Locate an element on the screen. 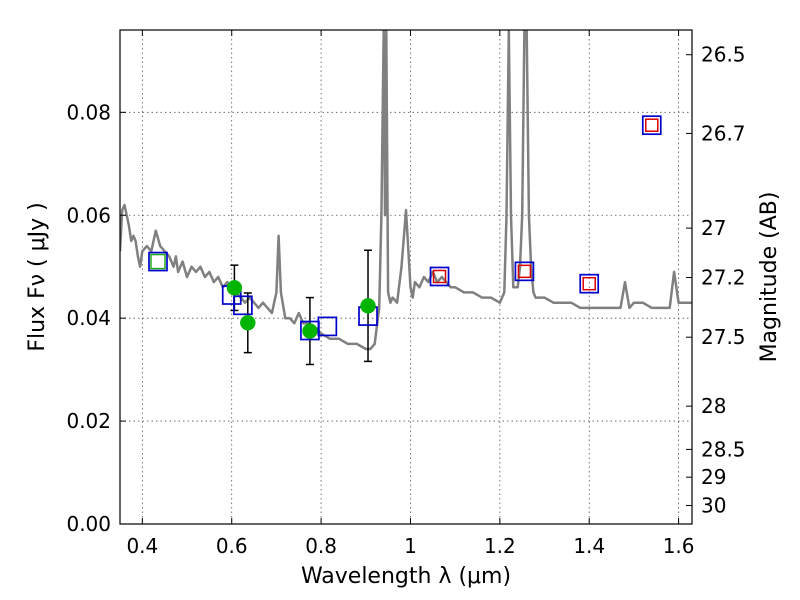 This screenshot has width=800, height=600. x-tick-label: 1.6 is located at coordinates (679, 546).